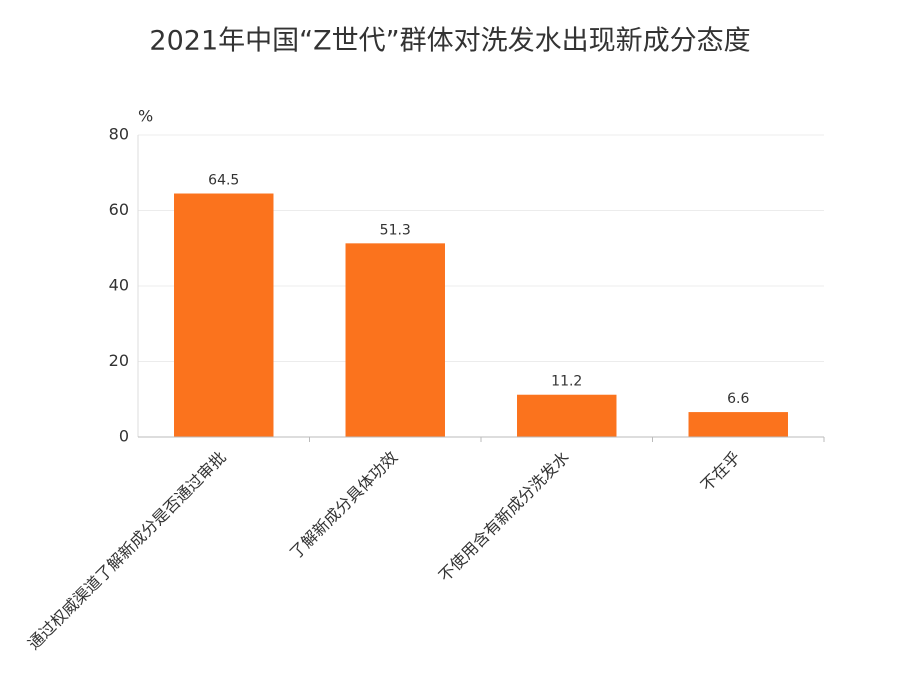  What do you see at coordinates (127, 551) in the screenshot?
I see `x-tick-label: 通过权威渠道了解新成分是否通过审批` at bounding box center [127, 551].